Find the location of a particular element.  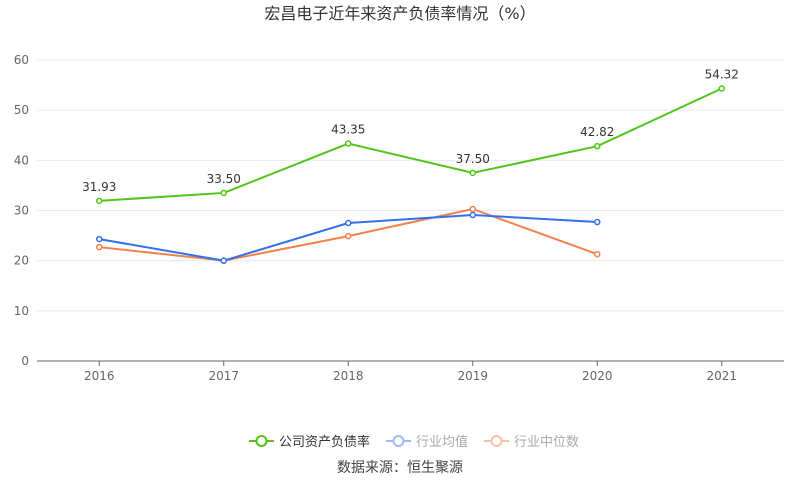

data-source: 数据来源：恒生聚源 is located at coordinates (400, 468).